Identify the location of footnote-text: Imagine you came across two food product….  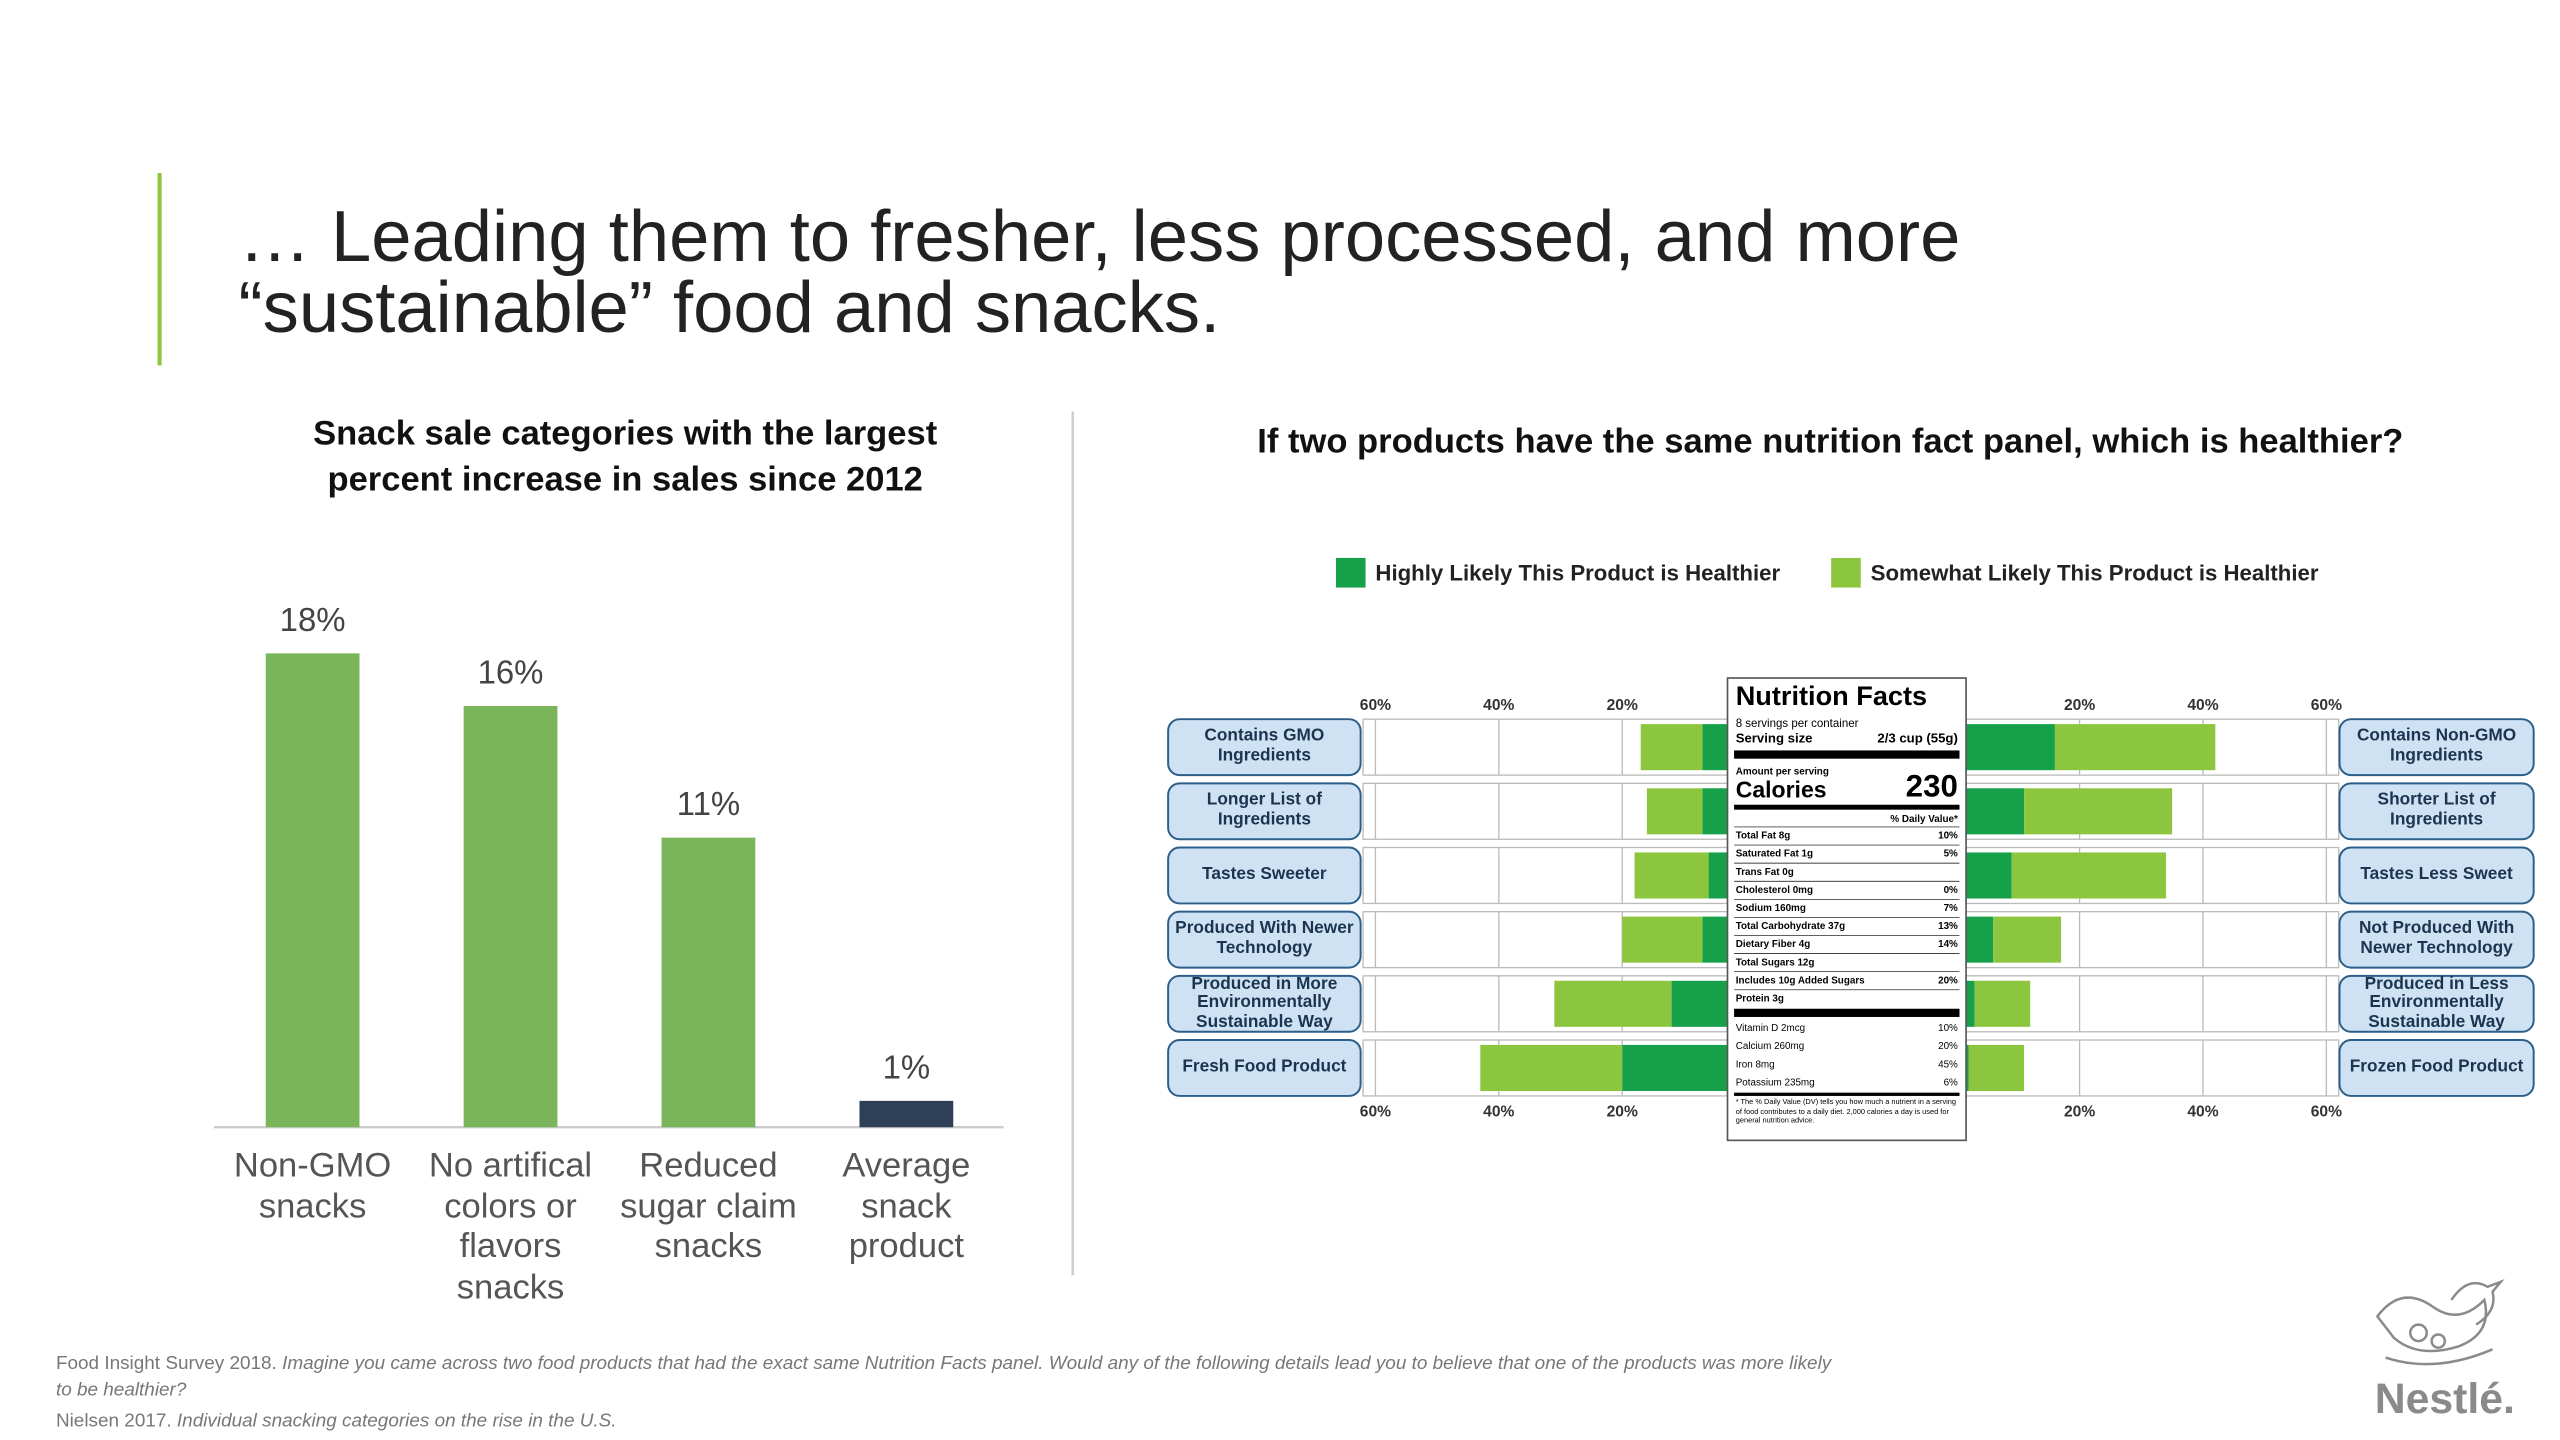
(943, 1377).